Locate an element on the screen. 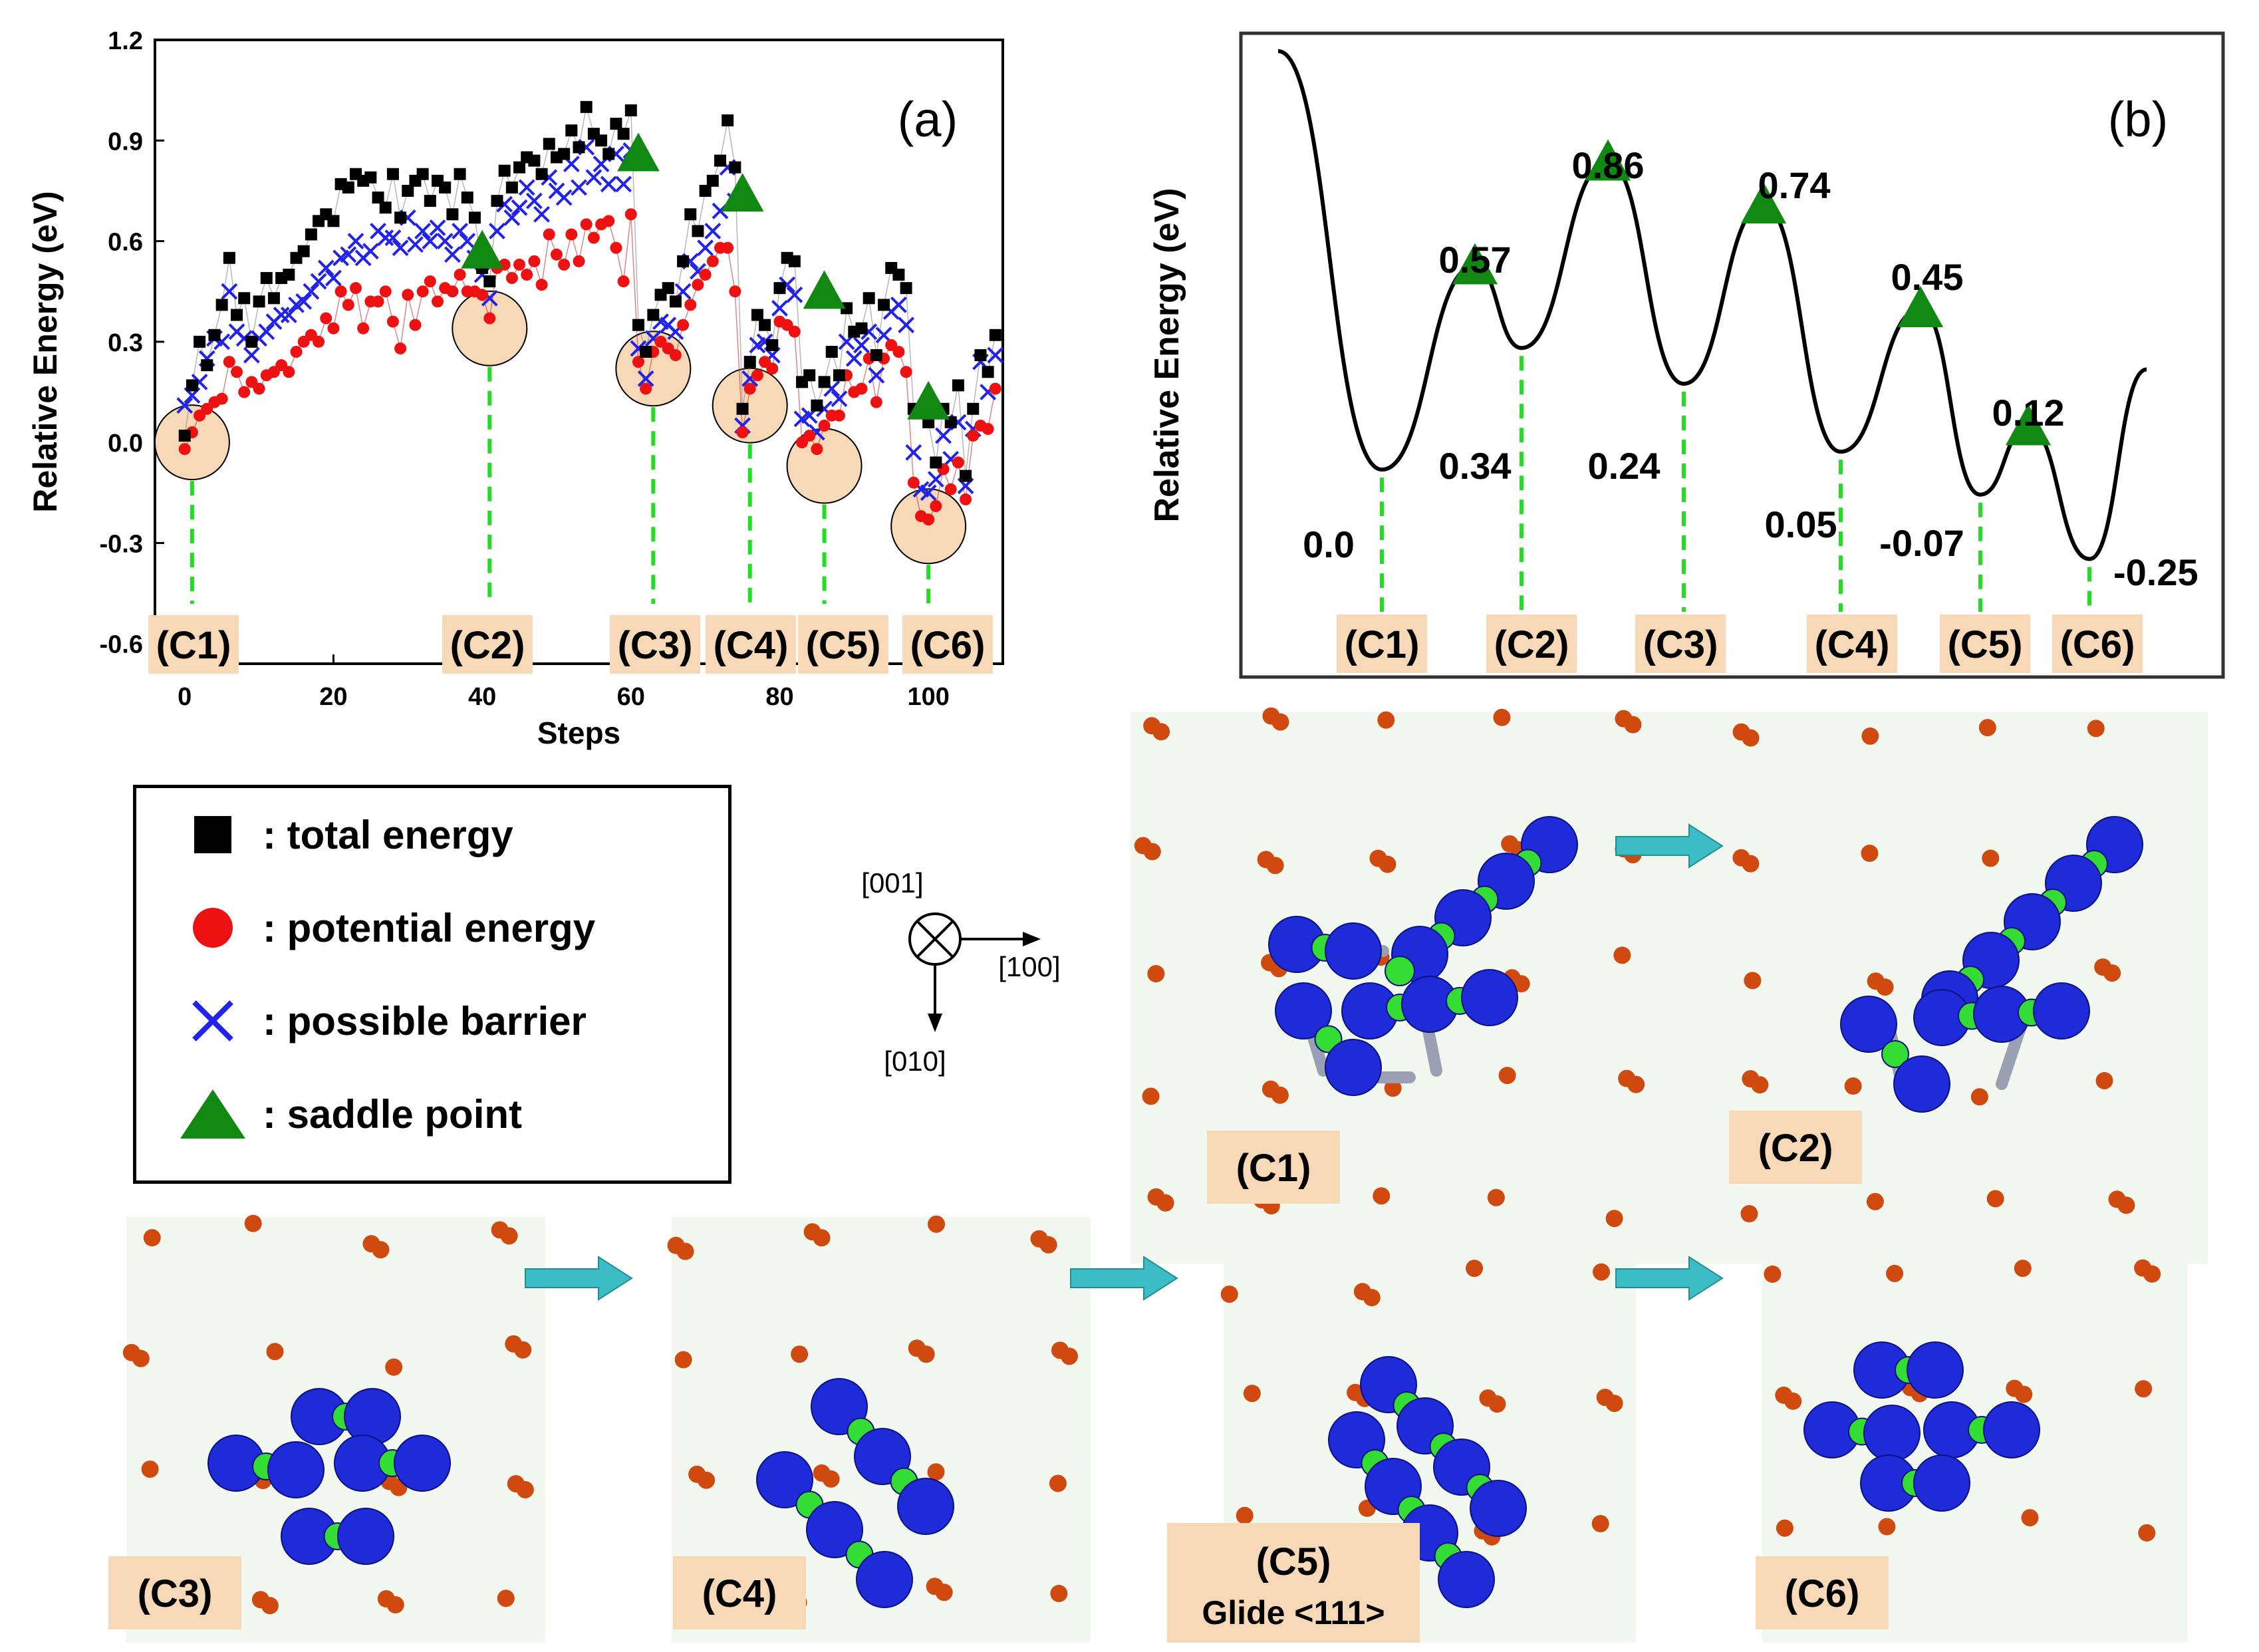 The width and height of the screenshot is (2259, 1652). b-config-label-5-bg is located at coordinates (2098, 644).